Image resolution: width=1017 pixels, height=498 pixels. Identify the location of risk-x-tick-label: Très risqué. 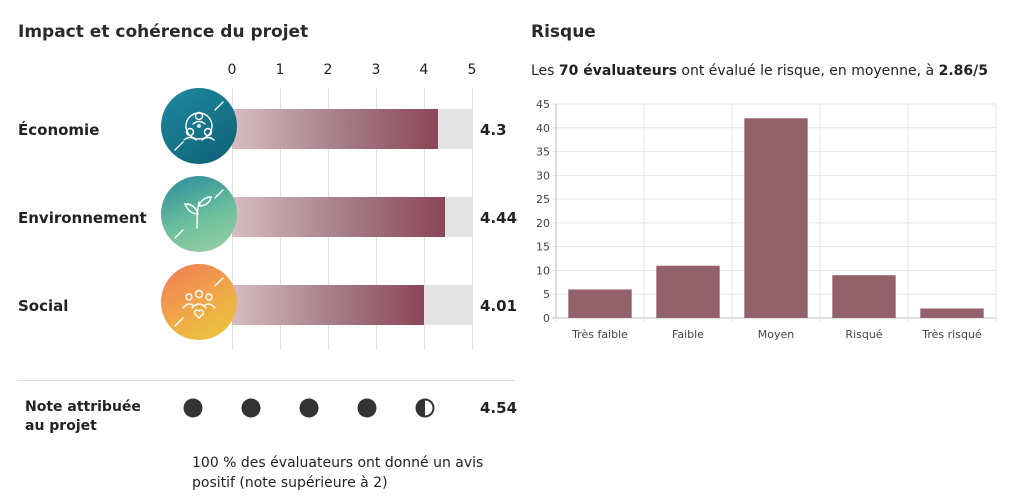
(951, 334).